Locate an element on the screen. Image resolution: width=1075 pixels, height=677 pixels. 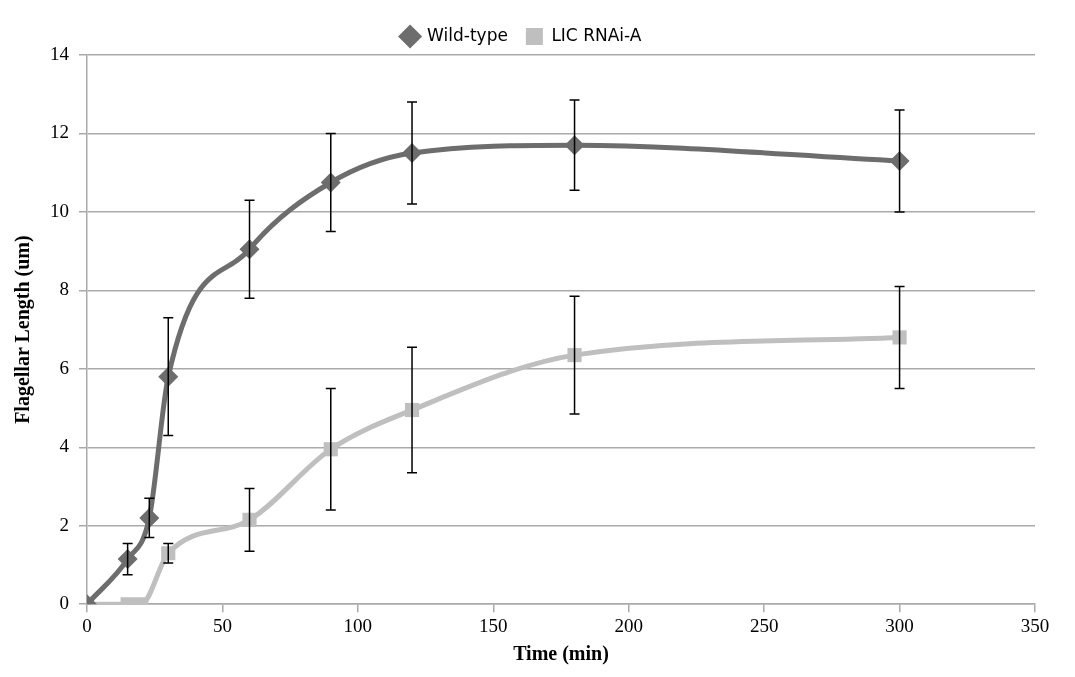
y-tick-label: 0 is located at coordinates (64, 603).